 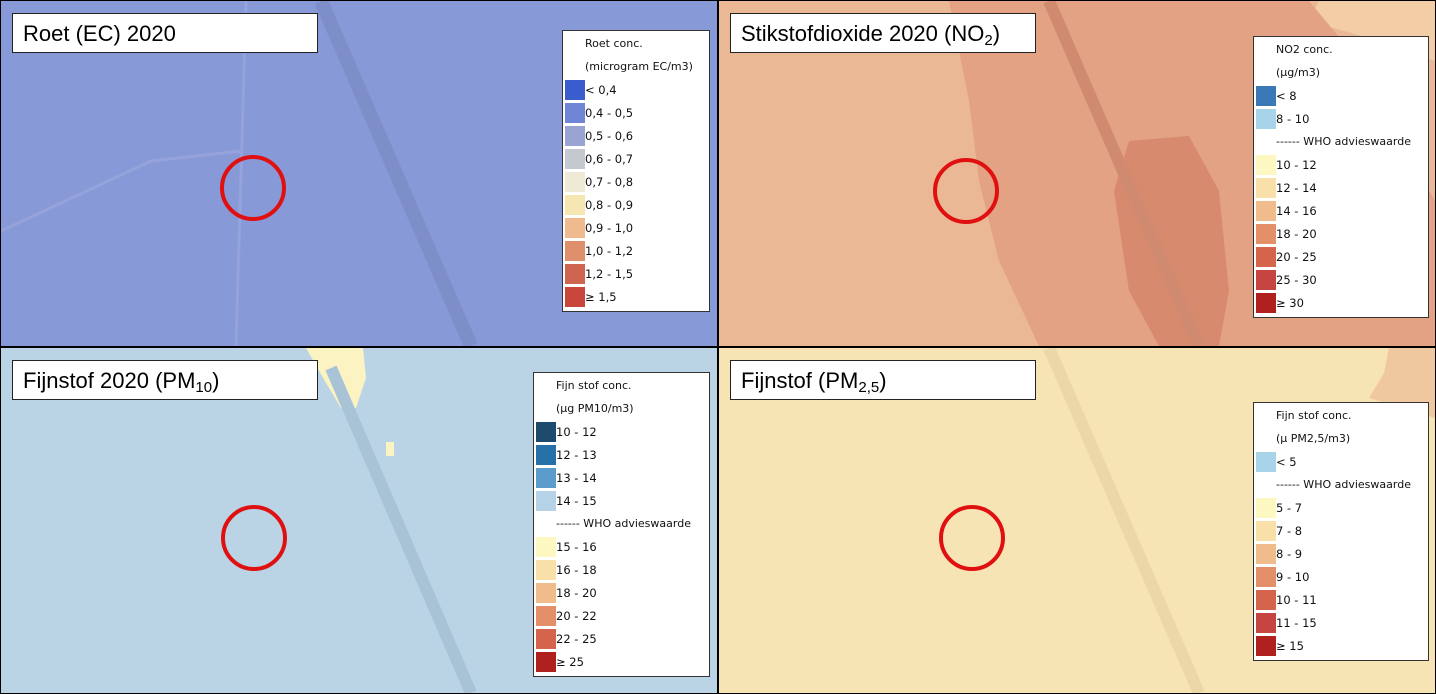 What do you see at coordinates (636, 205) in the screenshot?
I see `legend-item: 0,8 - 0,9` at bounding box center [636, 205].